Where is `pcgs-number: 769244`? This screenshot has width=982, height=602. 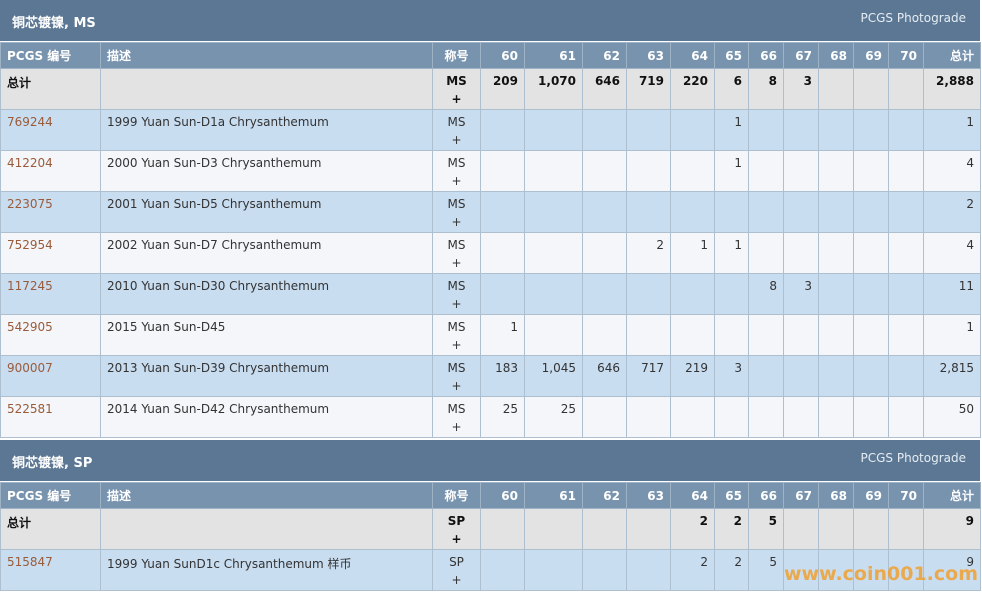 pcgs-number: 769244 is located at coordinates (50, 130).